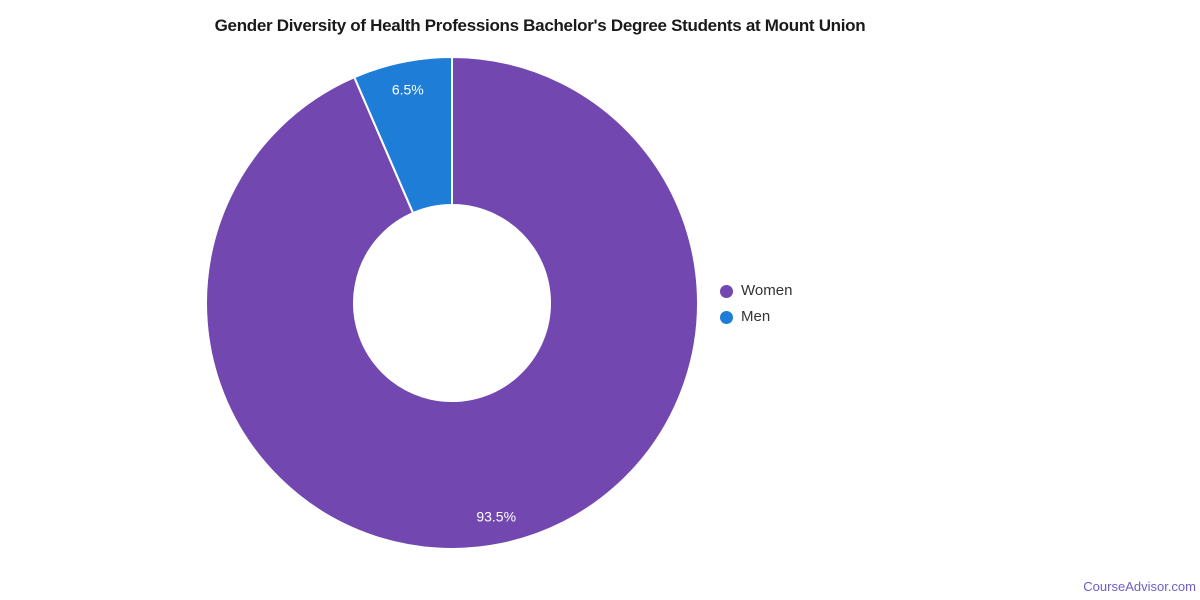 This screenshot has width=1200, height=600. Describe the element at coordinates (408, 90) in the screenshot. I see `data-label-men: 6.5%` at that location.